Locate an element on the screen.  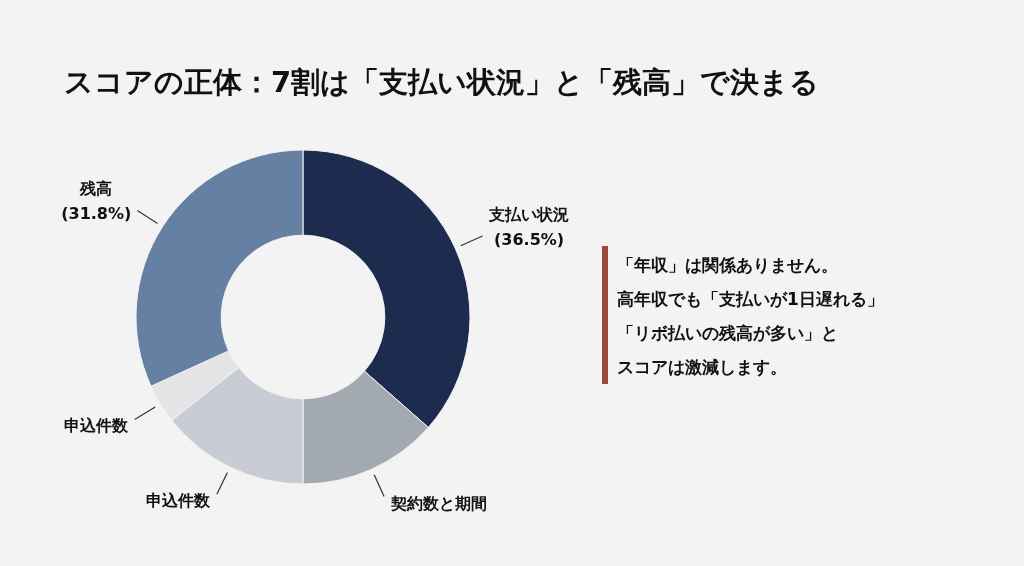
slice-label: 契約数と期間 is located at coordinates (438, 503).